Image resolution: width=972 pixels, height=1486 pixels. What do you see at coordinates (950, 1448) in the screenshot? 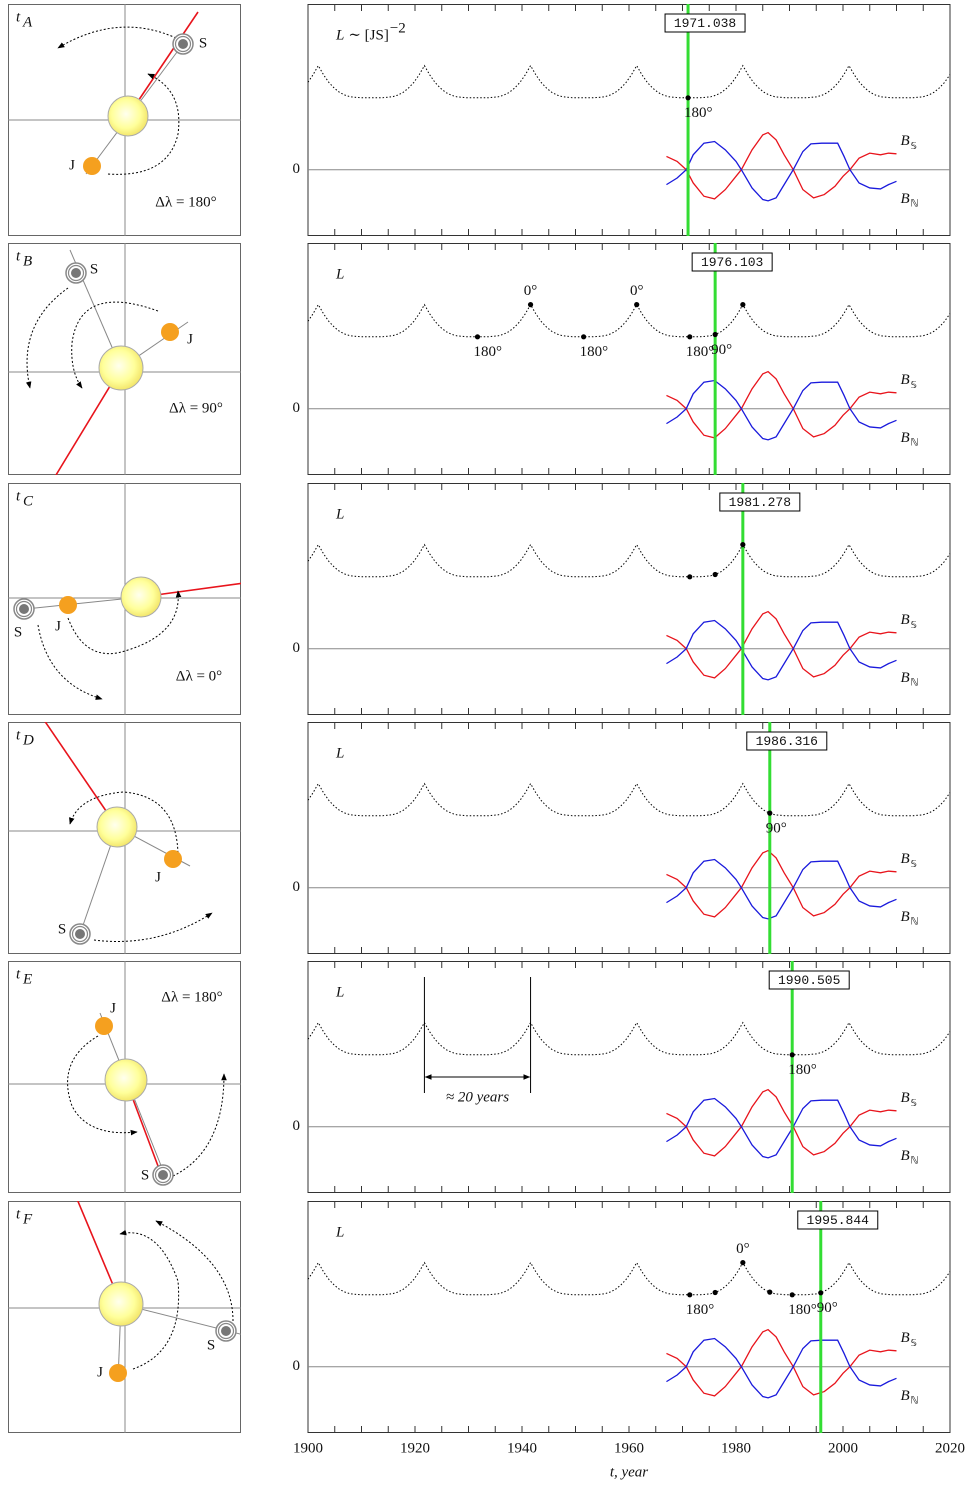
I see `x-tick-label: 2020` at bounding box center [950, 1448].